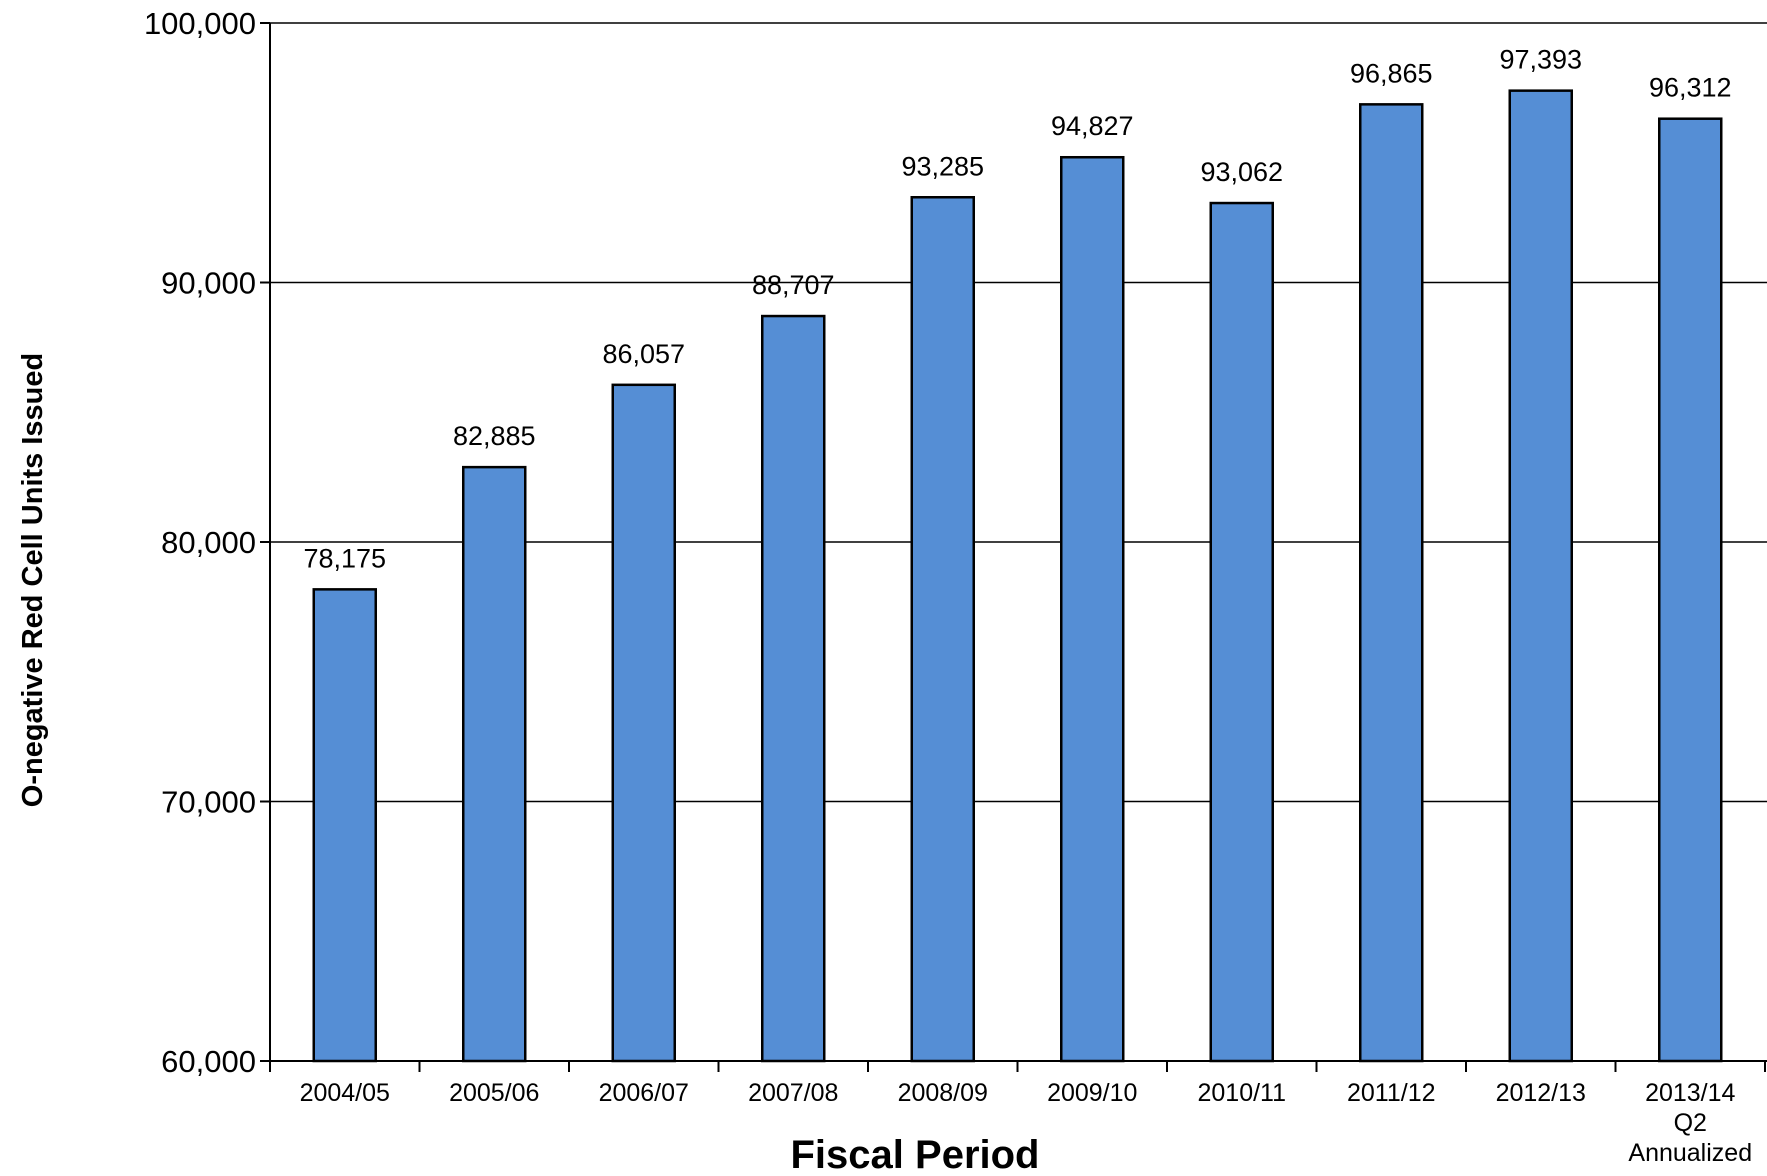 The image size is (1767, 1176). What do you see at coordinates (644, 1093) in the screenshot?
I see `x-tick-label: 2006/07` at bounding box center [644, 1093].